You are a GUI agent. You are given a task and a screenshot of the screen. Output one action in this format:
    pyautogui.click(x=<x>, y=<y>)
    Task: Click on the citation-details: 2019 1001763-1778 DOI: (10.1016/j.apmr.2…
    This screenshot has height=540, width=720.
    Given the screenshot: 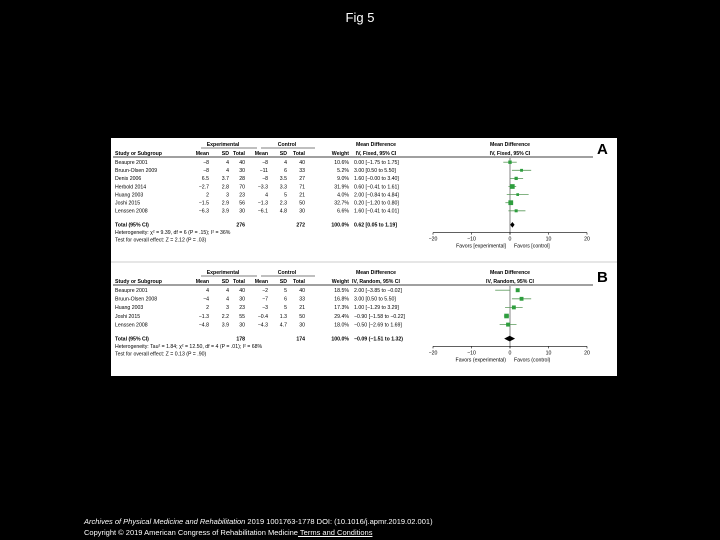 What is the action you would take?
    pyautogui.click(x=339, y=521)
    